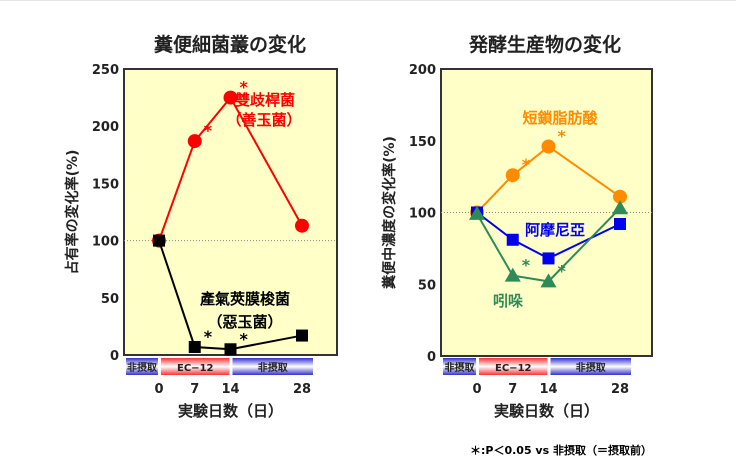 The image size is (736, 460). Describe the element at coordinates (544, 44) in the screenshot. I see `chart-title: 発酵生産物の変化` at that location.